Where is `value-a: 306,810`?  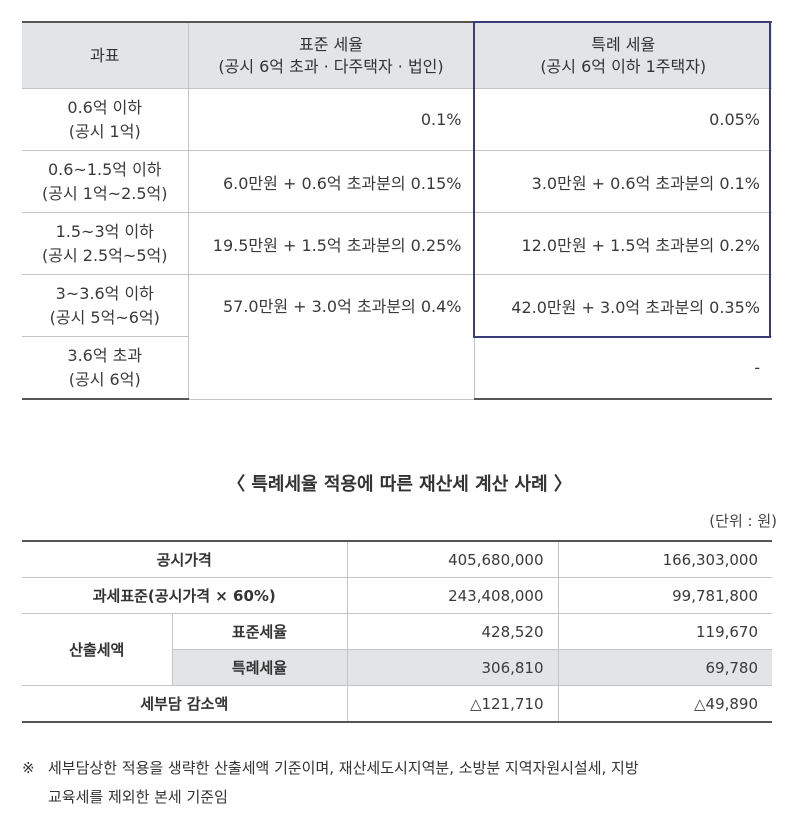
value-a: 306,810 is located at coordinates (452, 668).